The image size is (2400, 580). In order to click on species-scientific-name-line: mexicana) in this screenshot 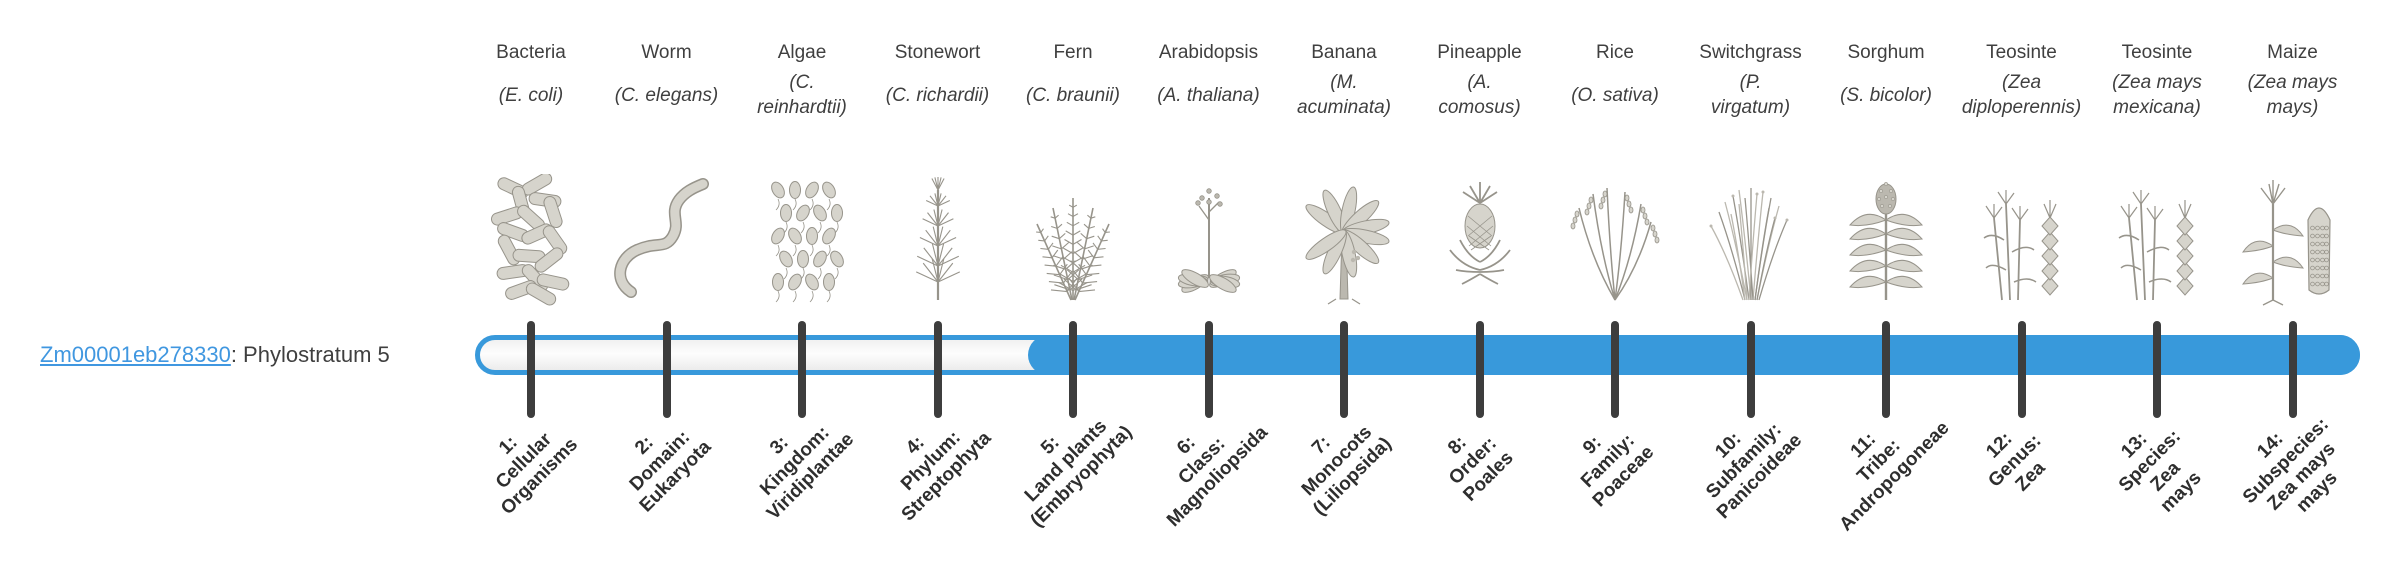, I will do `click(2157, 107)`.